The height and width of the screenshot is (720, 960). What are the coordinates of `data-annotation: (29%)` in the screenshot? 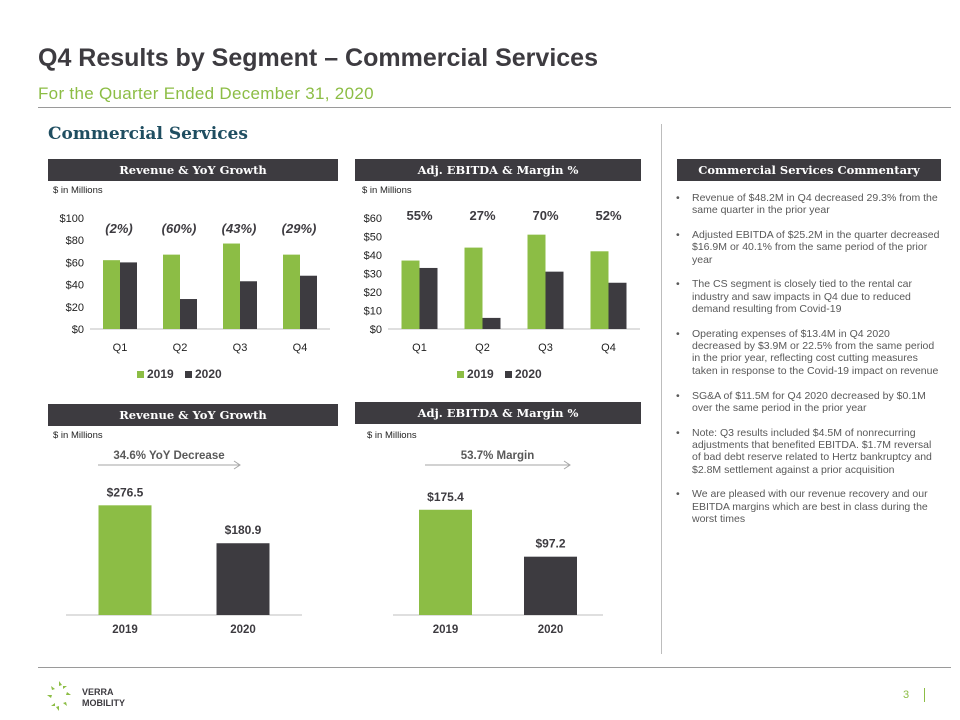 It's located at (299, 228).